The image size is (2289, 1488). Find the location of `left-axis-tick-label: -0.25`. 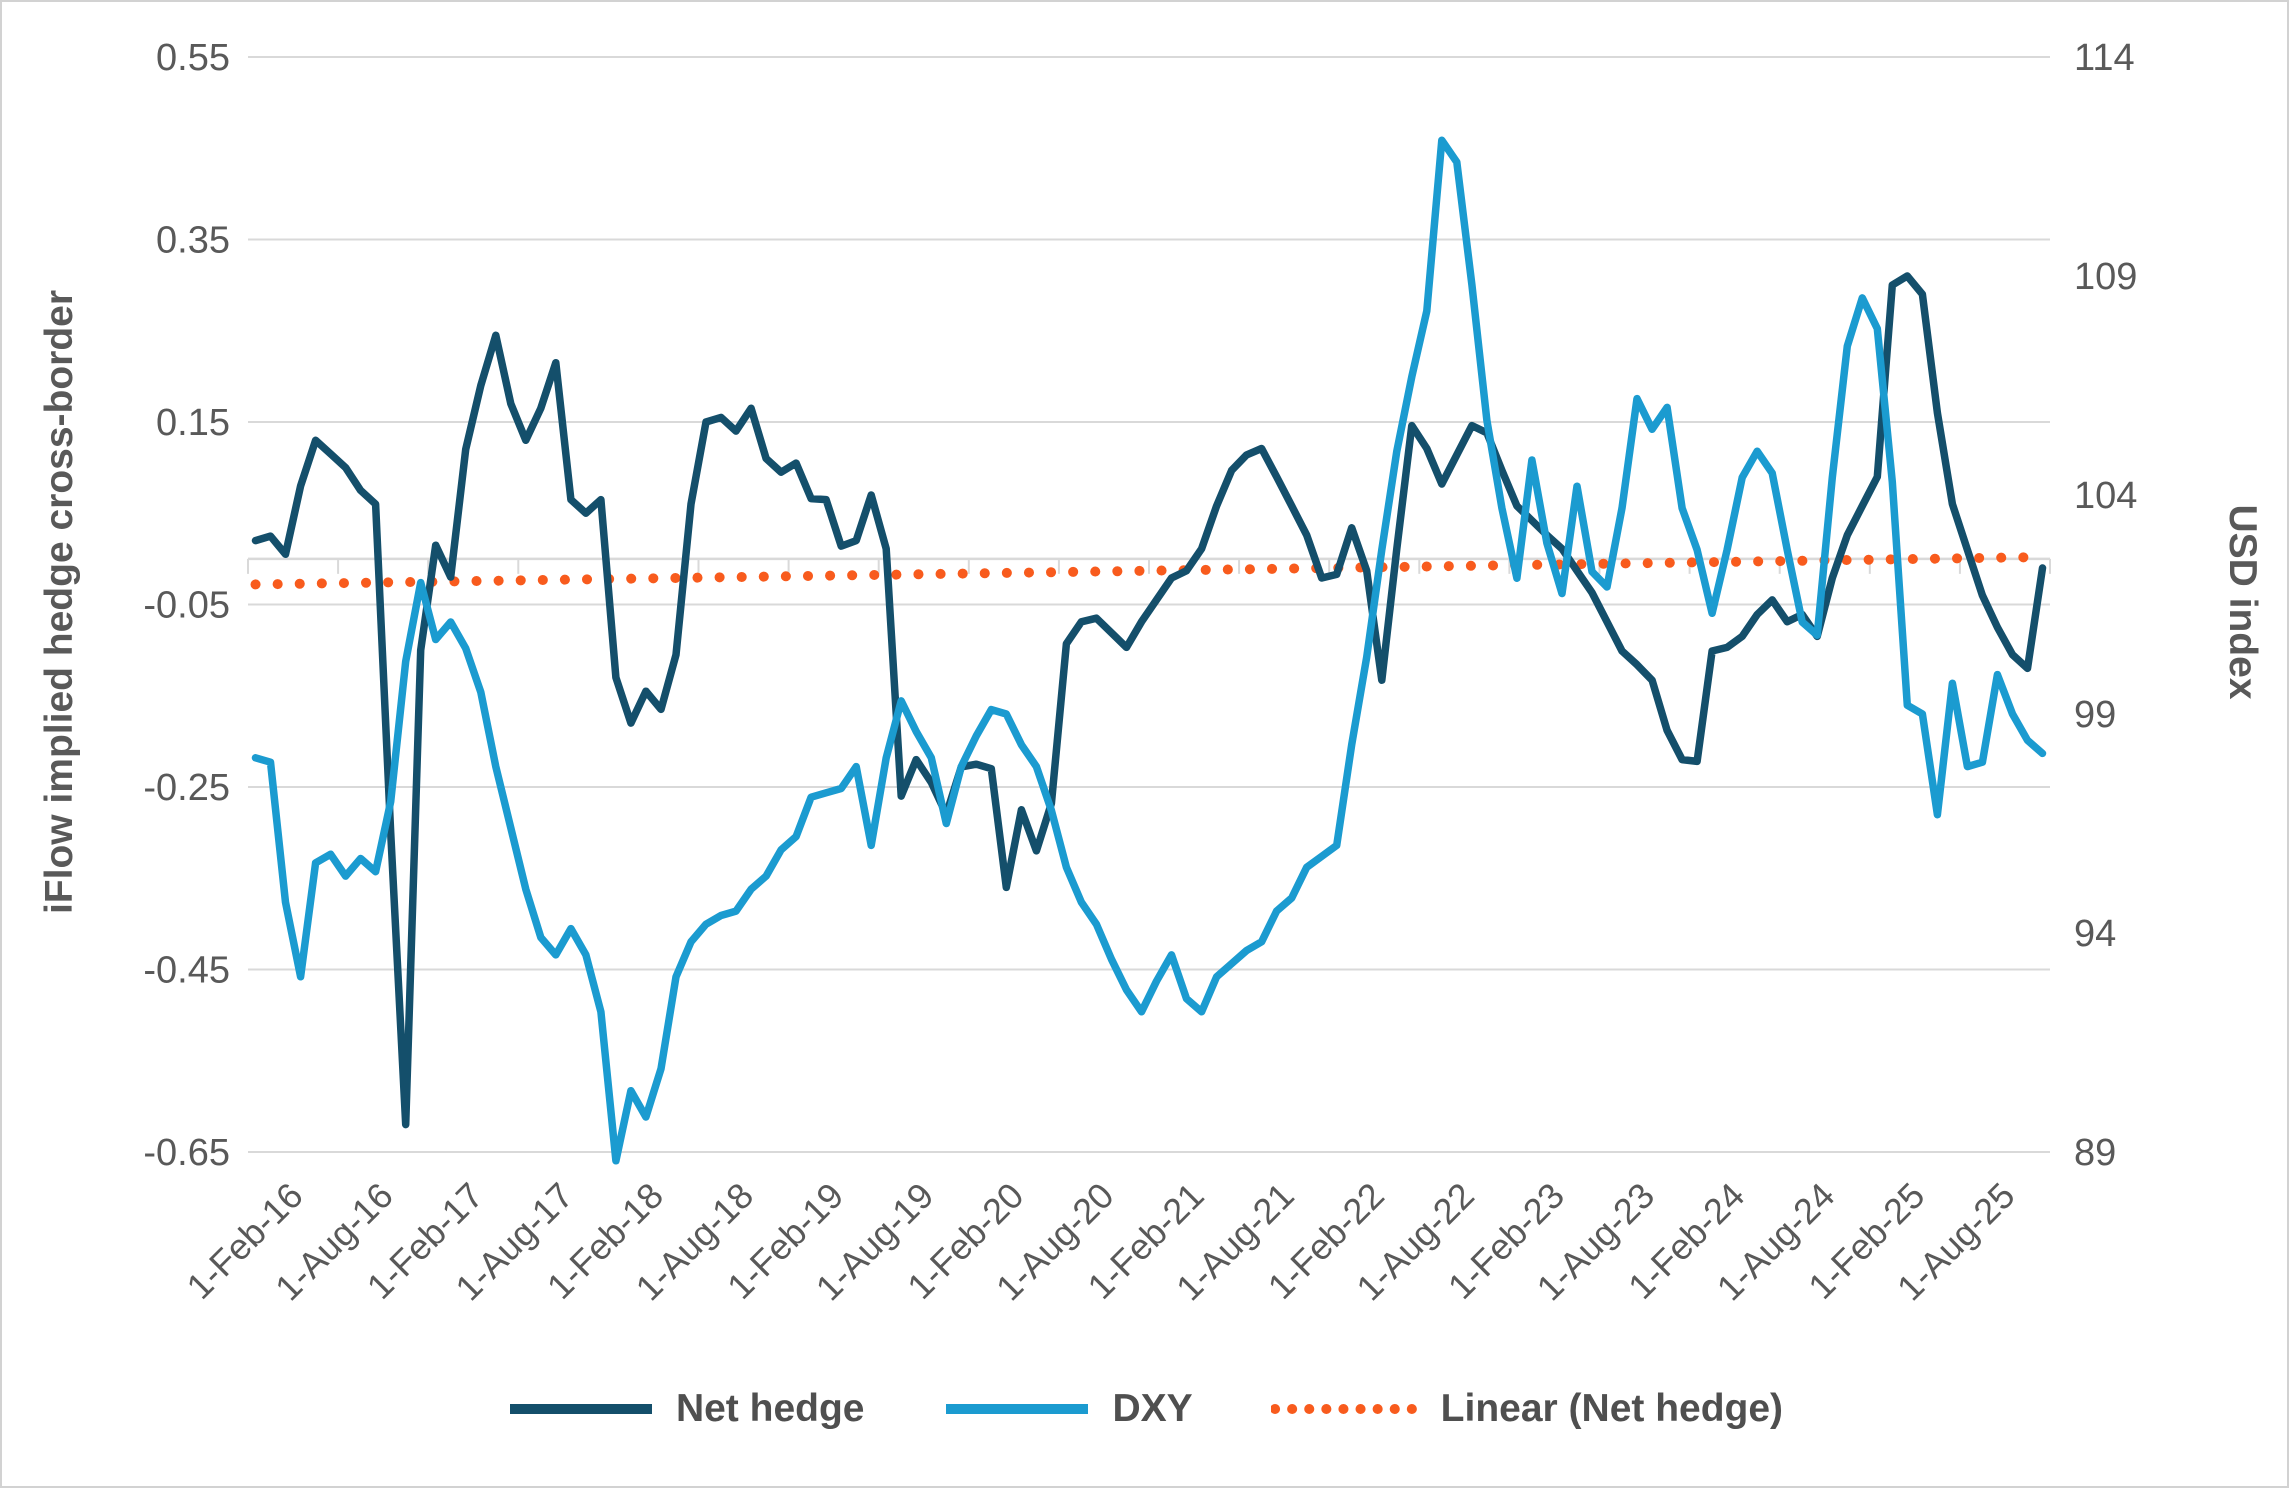

left-axis-tick-label: -0.25 is located at coordinates (186, 788).